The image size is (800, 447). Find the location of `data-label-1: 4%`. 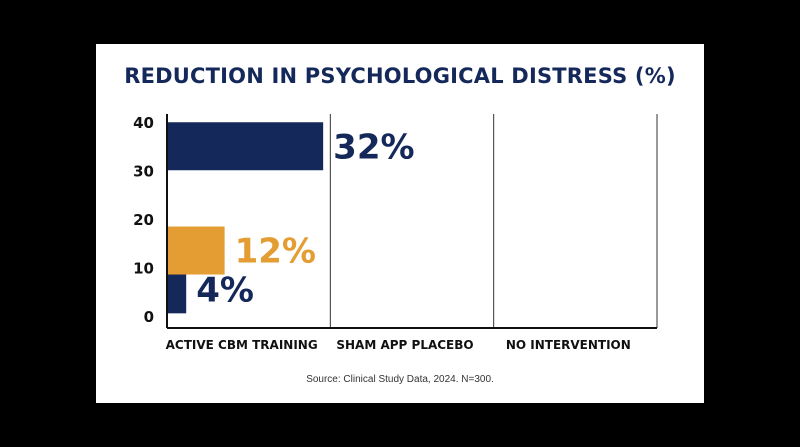

data-label-1: 4% is located at coordinates (225, 290).